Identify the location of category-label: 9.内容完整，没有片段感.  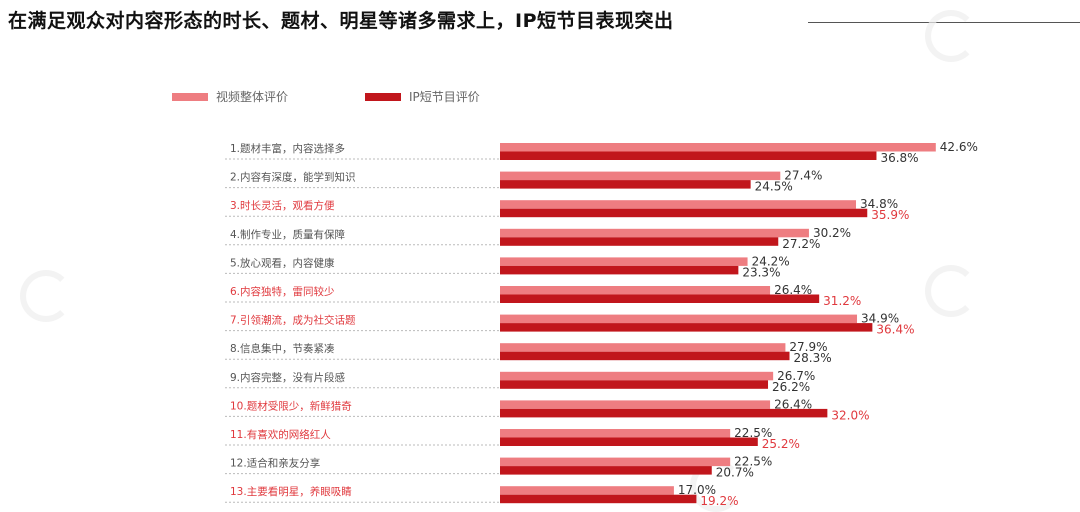
(288, 377).